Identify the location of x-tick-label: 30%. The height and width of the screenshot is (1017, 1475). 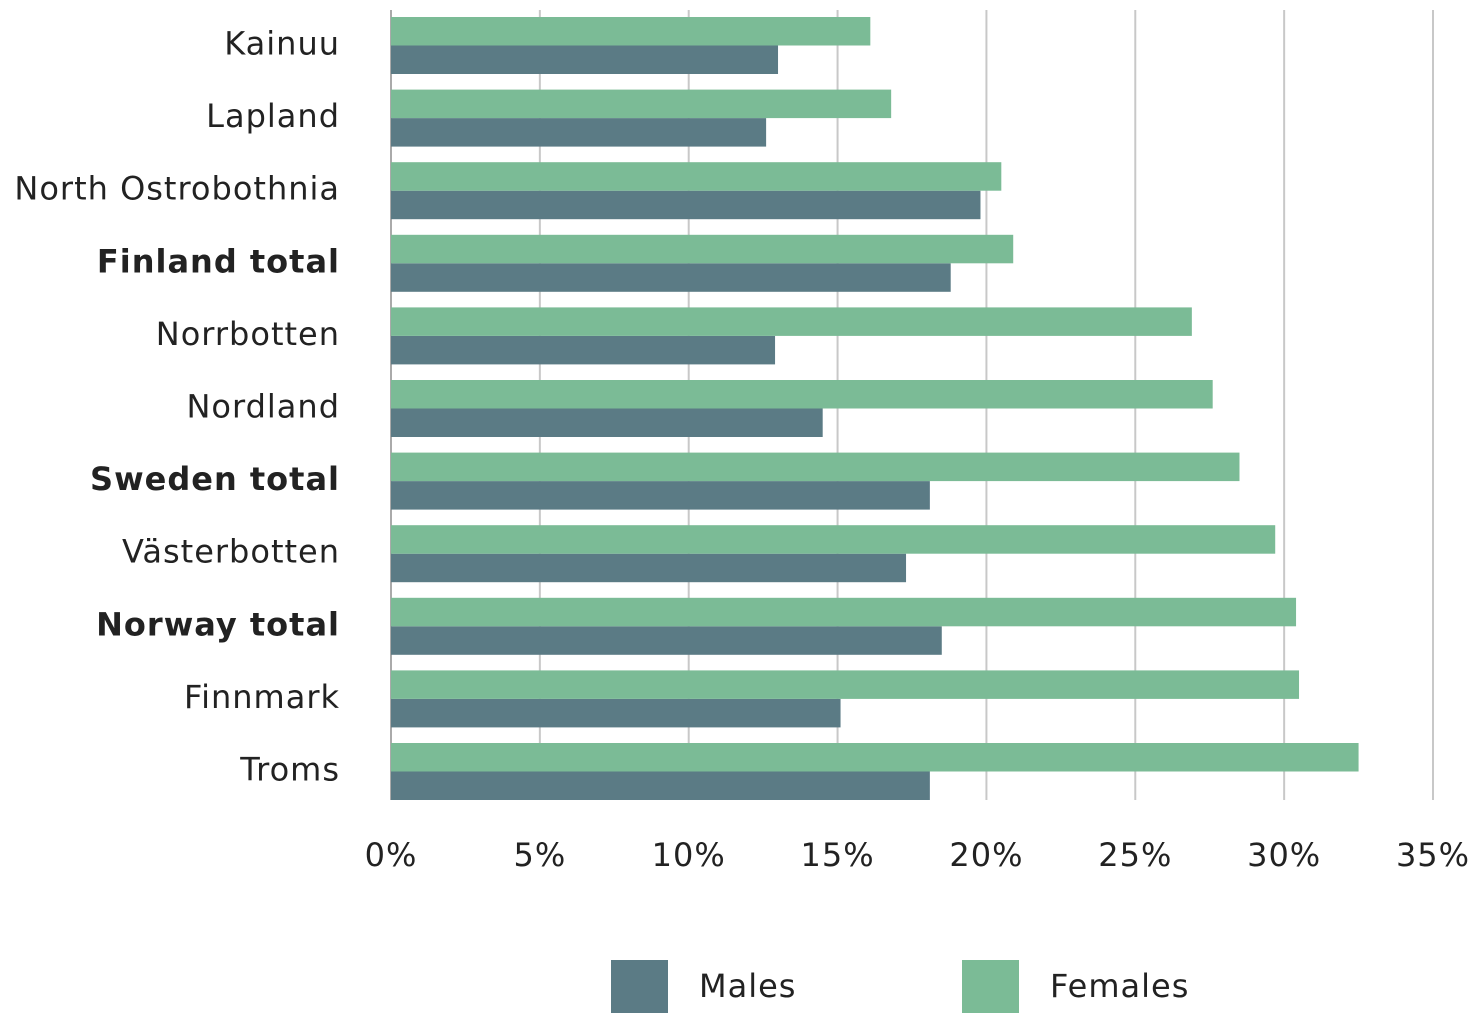
(1284, 855).